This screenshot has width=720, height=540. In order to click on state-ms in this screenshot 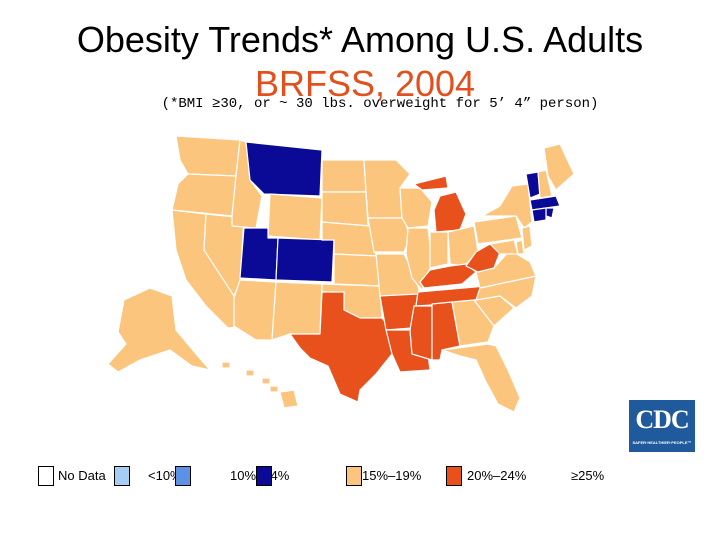, I will do `click(421, 333)`.